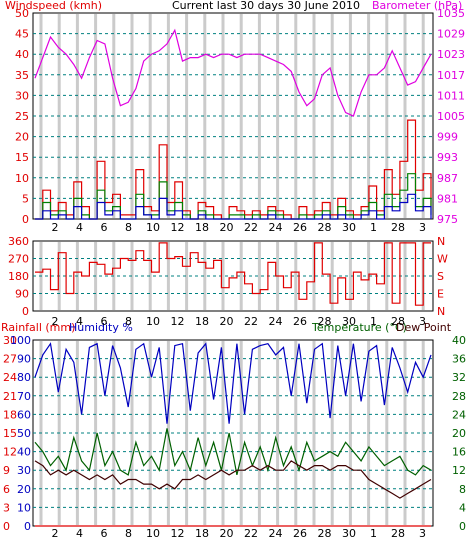 The image size is (468, 559). I want to click on x-tick-1-9: 24, so click(276, 321).